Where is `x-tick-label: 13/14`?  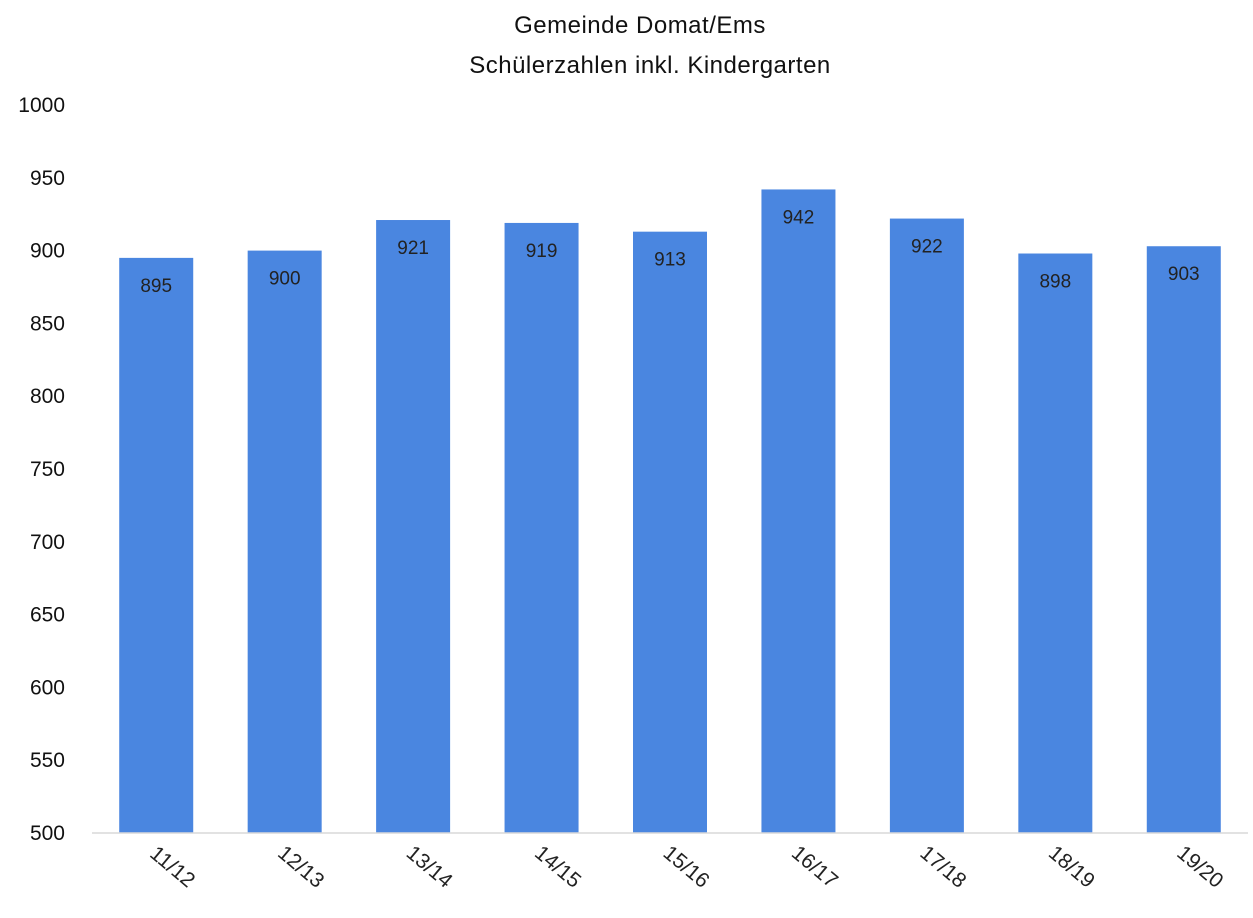 x-tick-label: 13/14 is located at coordinates (429, 867).